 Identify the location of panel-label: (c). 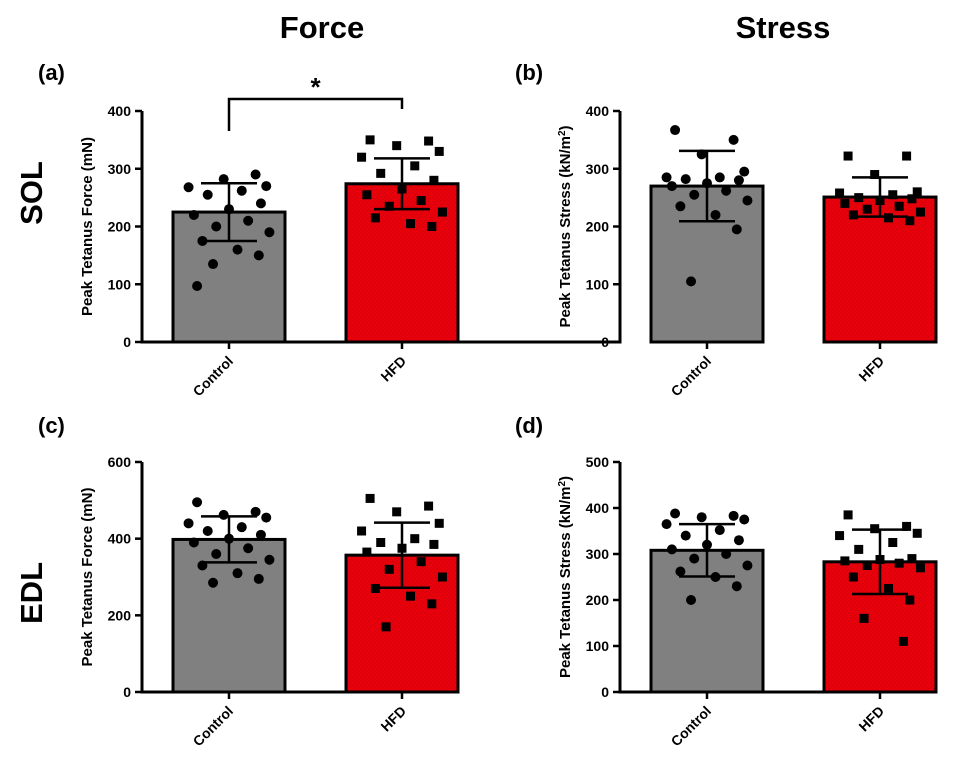
(51, 425).